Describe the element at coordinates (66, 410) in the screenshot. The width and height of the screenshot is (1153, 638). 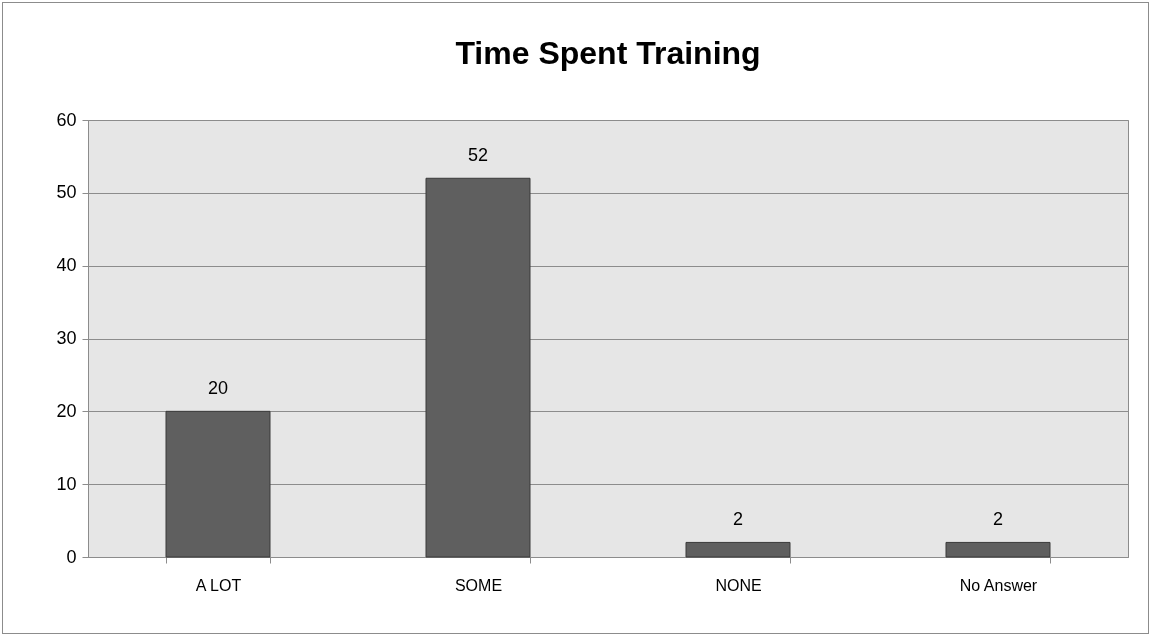
I see `y-tick-label: 20` at that location.